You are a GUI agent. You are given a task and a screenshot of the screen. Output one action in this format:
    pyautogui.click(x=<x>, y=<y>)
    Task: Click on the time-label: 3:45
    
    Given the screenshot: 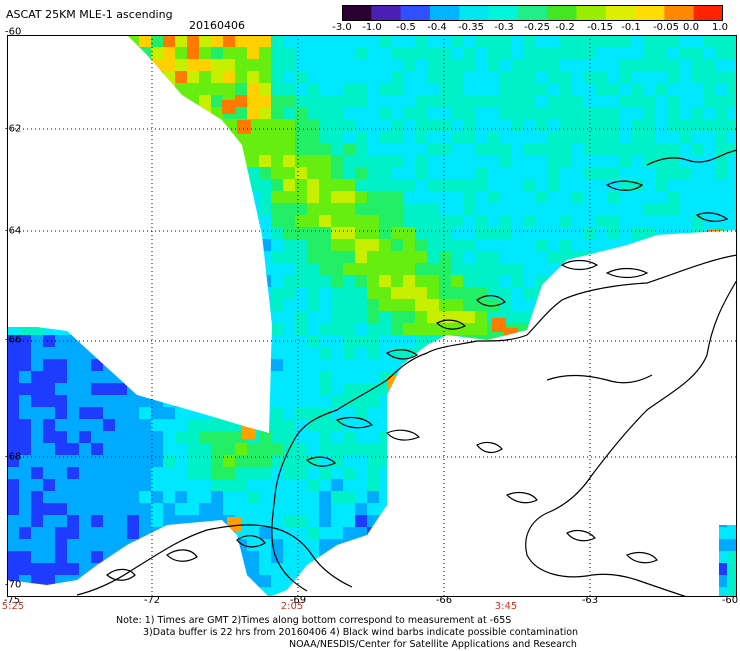 What is the action you would take?
    pyautogui.click(x=506, y=606)
    